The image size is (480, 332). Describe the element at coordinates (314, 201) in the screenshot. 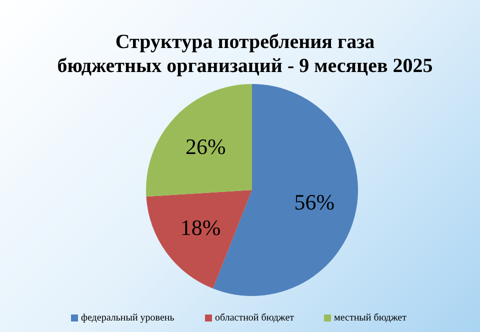

I see `data-label: 56%` at that location.